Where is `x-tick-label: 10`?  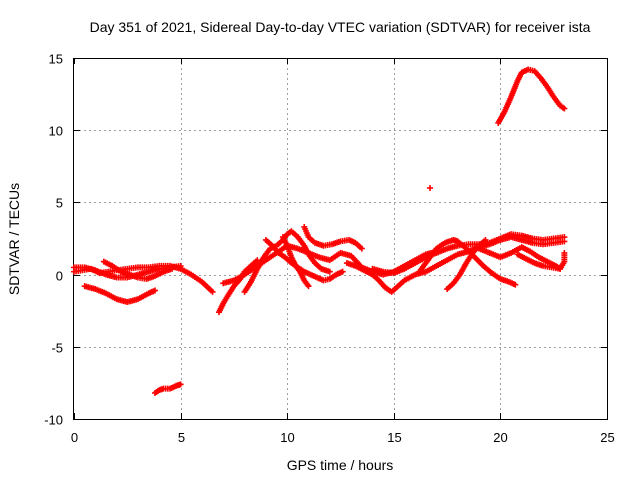
x-tick-label: 10 is located at coordinates (287, 437).